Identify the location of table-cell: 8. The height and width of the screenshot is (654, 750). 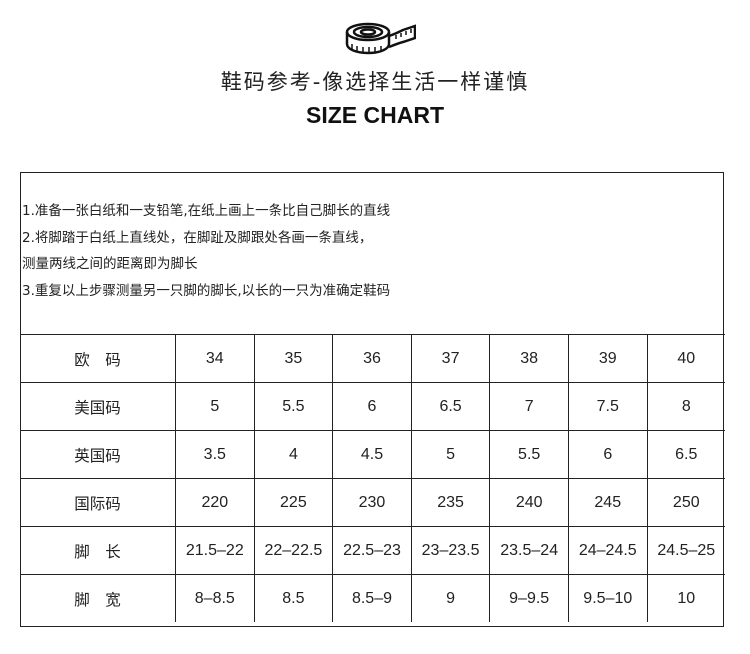
(685, 406).